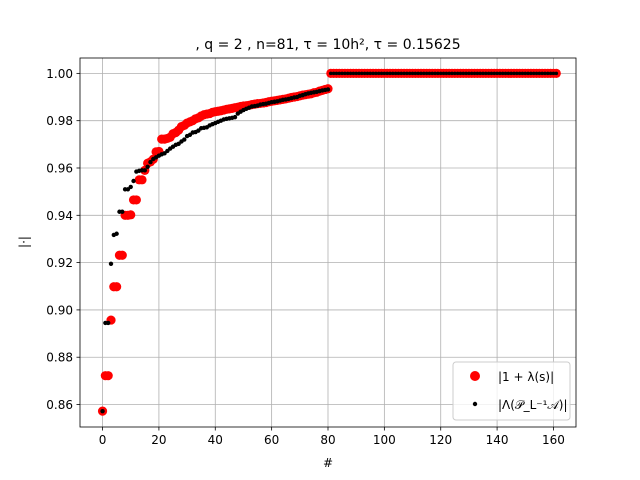  Describe the element at coordinates (103, 440) in the screenshot. I see `x-tick-label: 0` at that location.